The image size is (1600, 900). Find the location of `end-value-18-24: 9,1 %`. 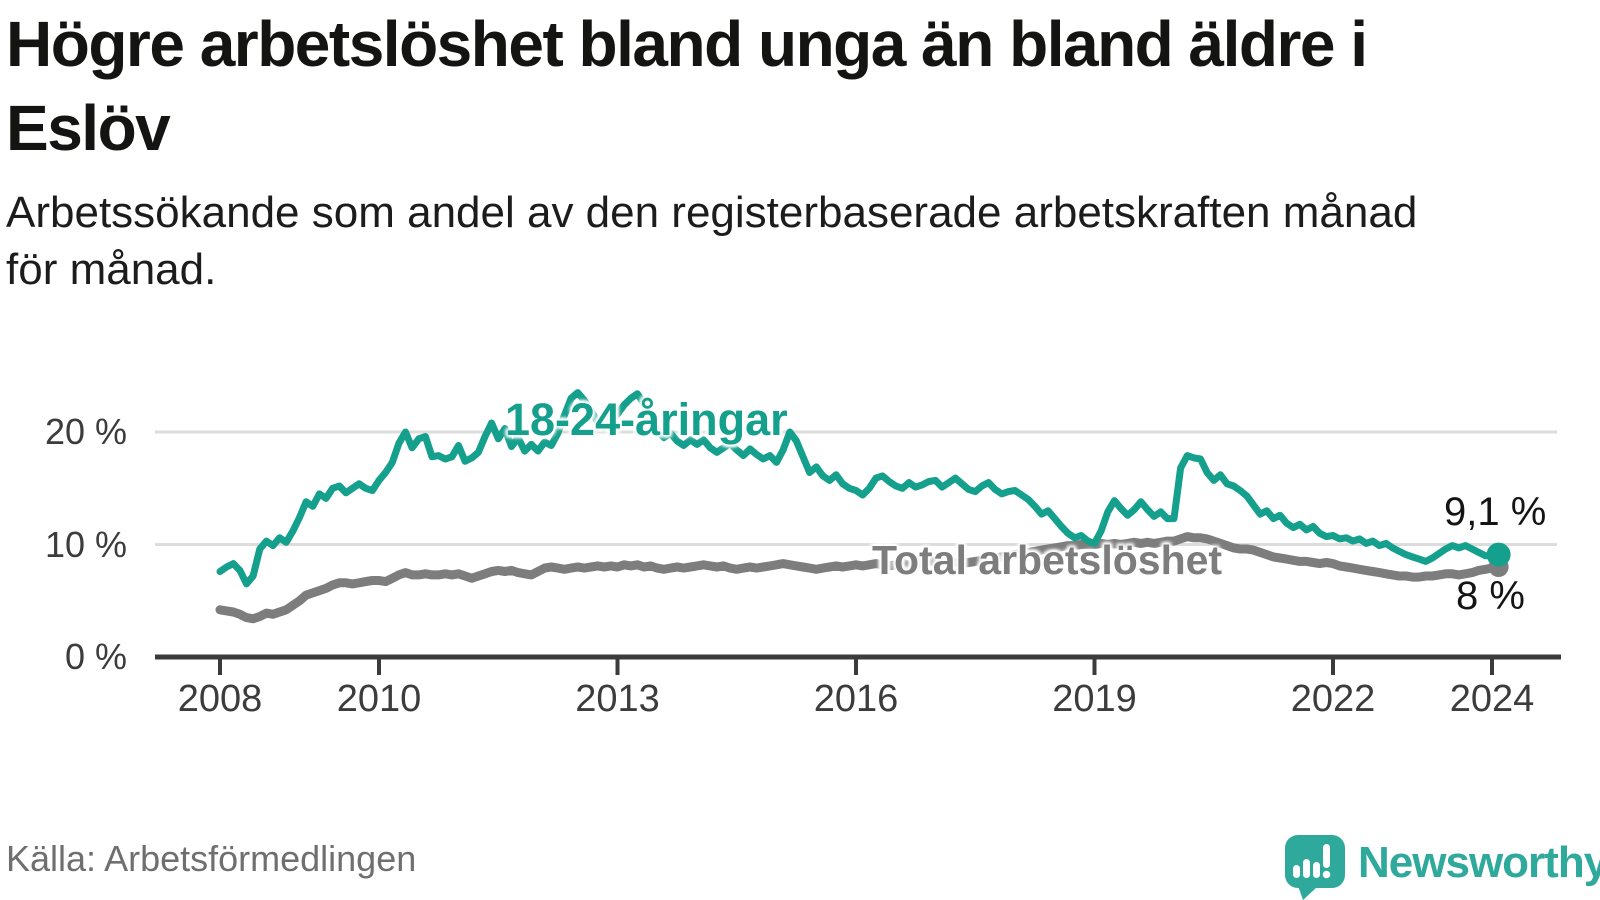

end-value-18-24: 9,1 % is located at coordinates (1495, 512).